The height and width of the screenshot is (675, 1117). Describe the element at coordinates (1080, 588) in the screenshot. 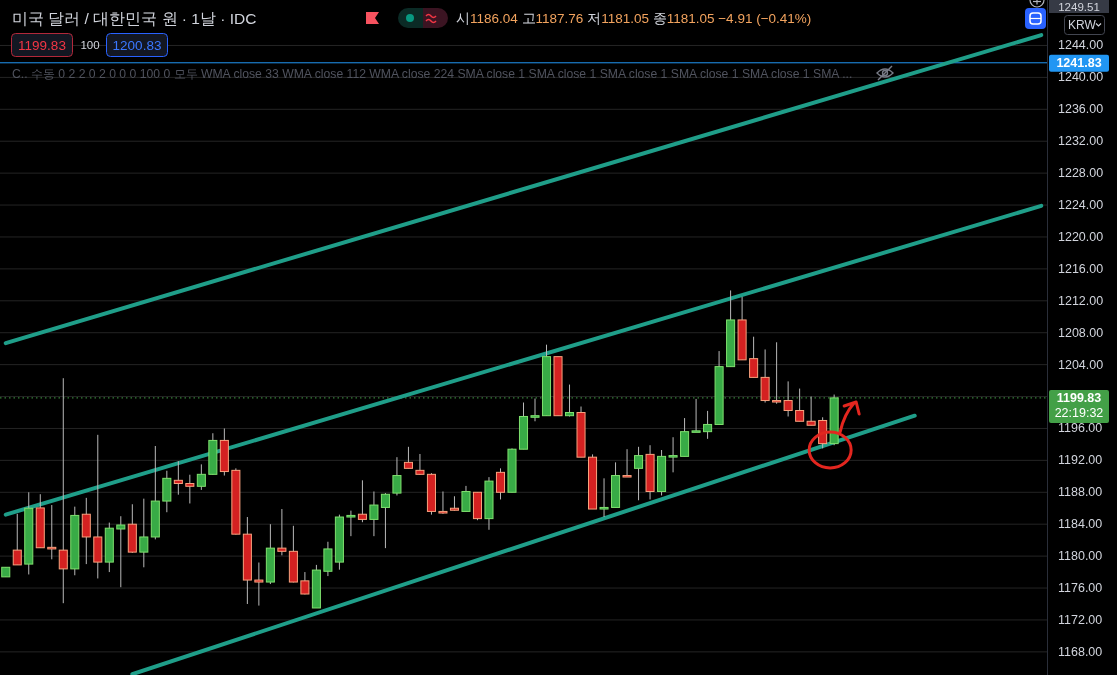

I see `y-tick-label: 1176.00` at that location.